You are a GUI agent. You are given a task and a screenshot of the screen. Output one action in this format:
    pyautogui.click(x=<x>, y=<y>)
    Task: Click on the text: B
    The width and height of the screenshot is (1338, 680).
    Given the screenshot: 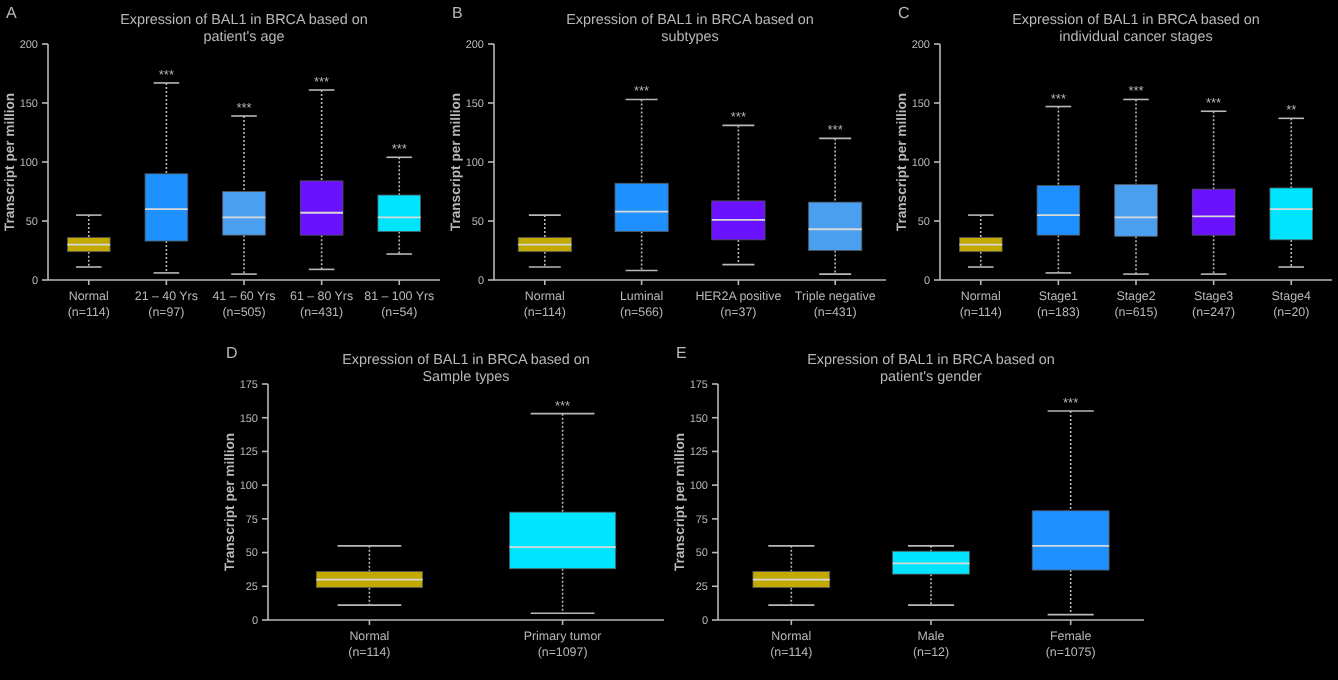 What is the action you would take?
    pyautogui.click(x=457, y=13)
    